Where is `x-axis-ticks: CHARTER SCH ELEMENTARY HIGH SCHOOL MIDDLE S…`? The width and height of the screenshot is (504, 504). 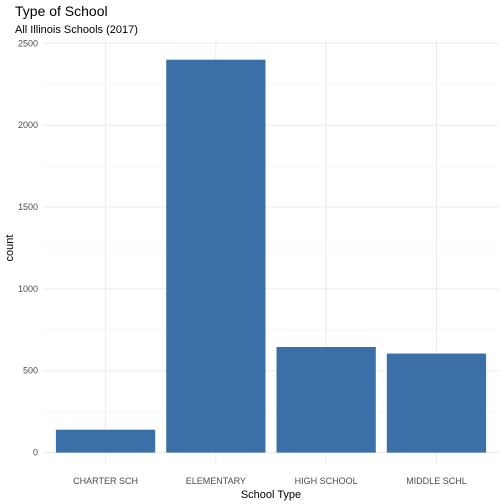 x-axis-ticks: CHARTER SCH ELEMENTARY HIGH SCHOOL MIDDLE S… is located at coordinates (270, 481).